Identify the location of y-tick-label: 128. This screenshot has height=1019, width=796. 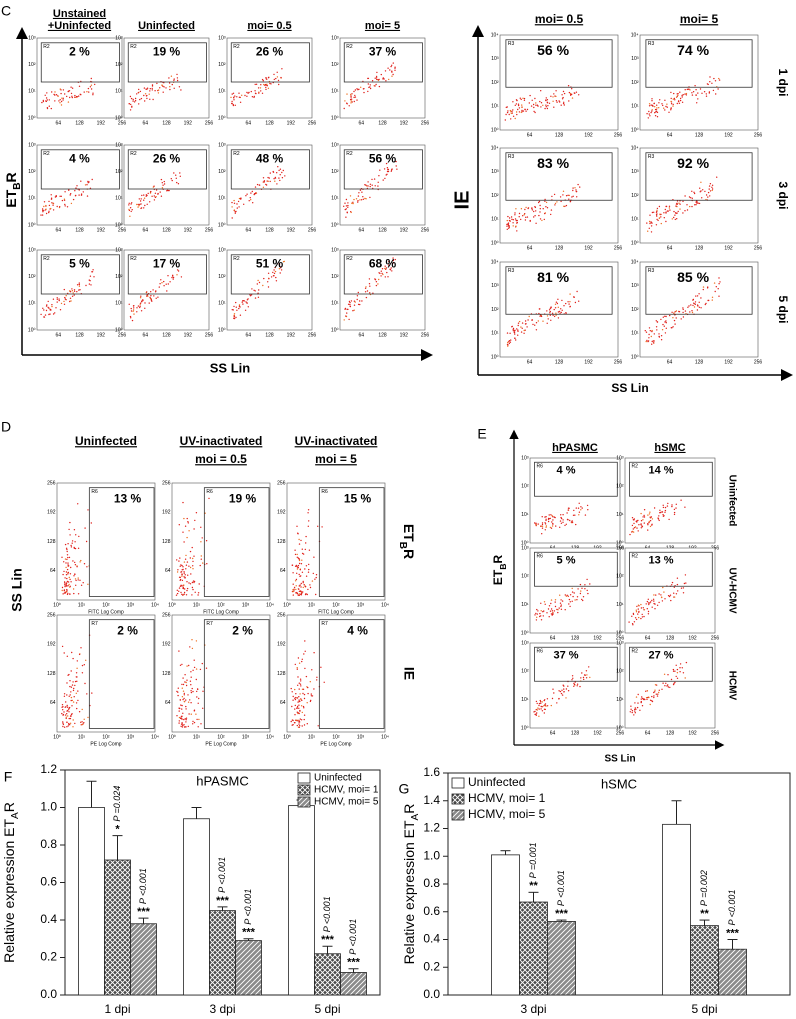
(281, 674).